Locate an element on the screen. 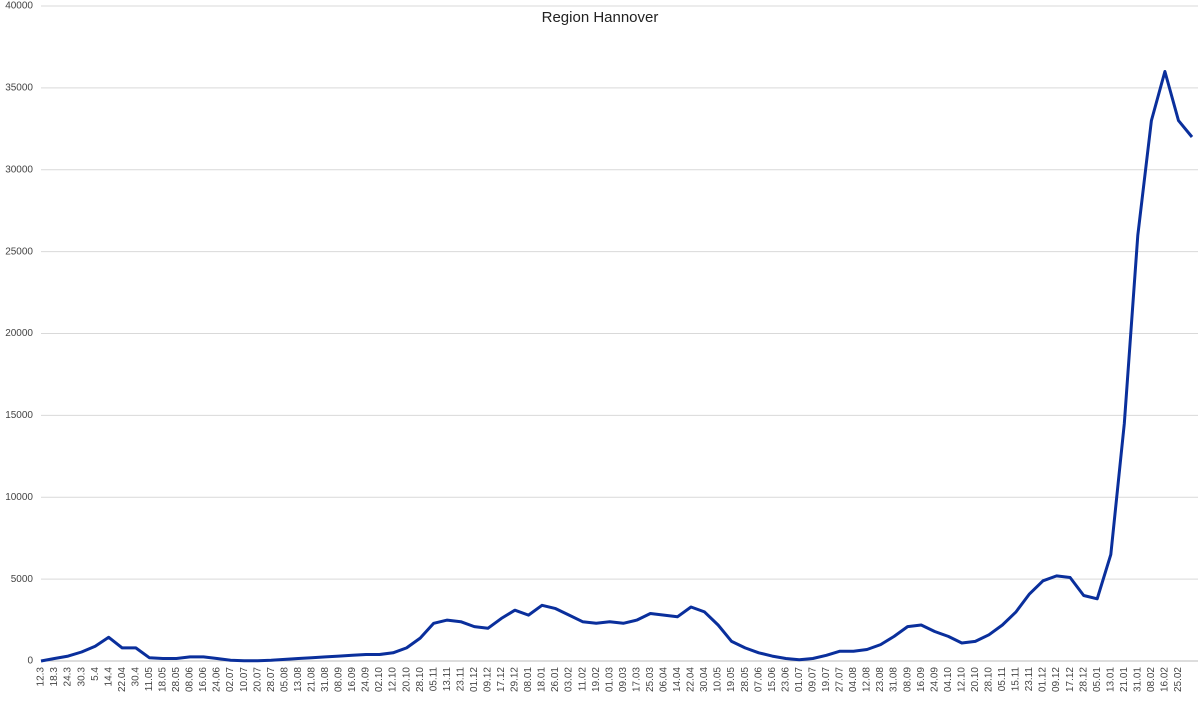  x-tick-label: 09.07 is located at coordinates (812, 679).